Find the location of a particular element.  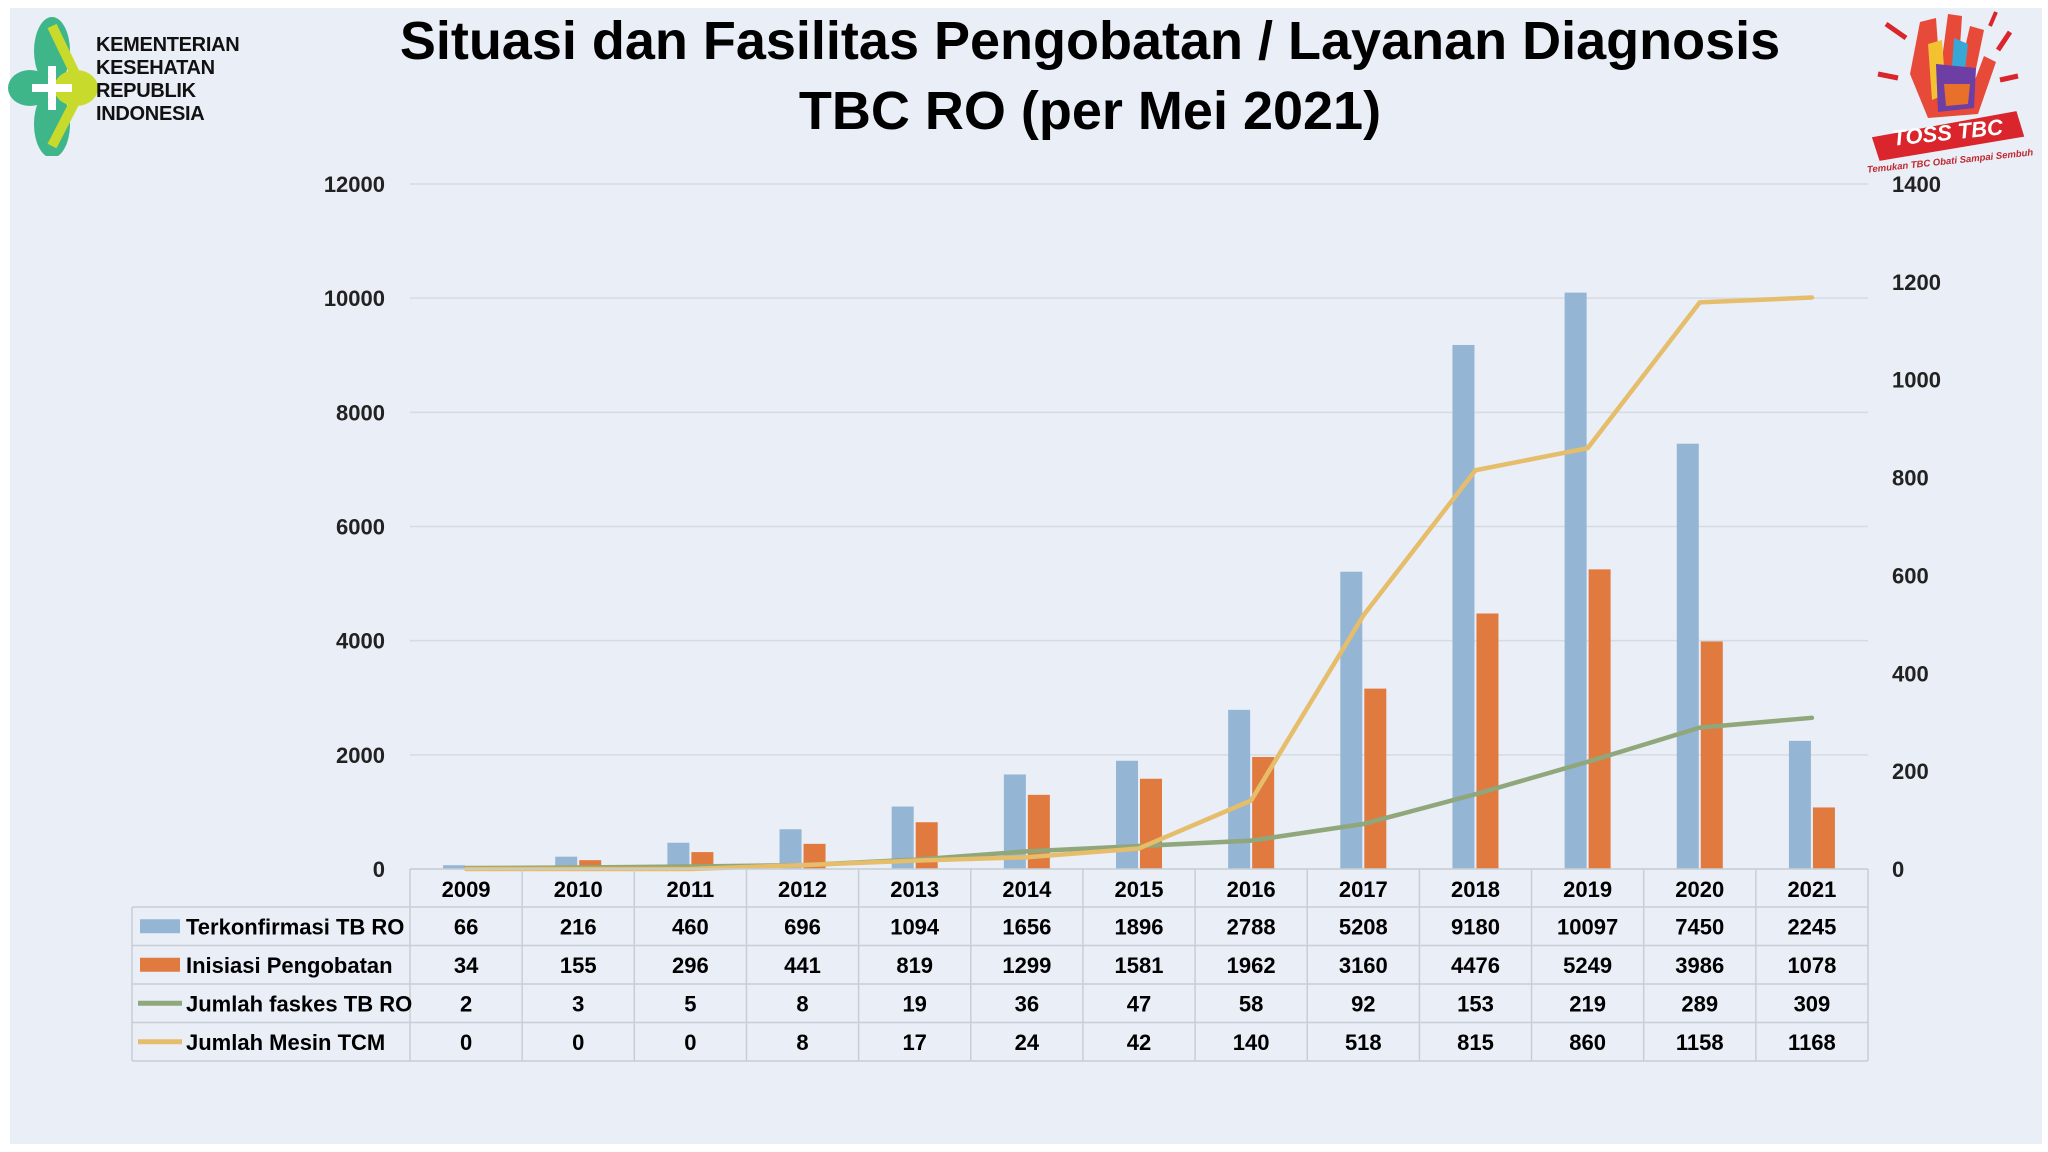

x-axis-category-label: 2021 is located at coordinates (1811, 889).